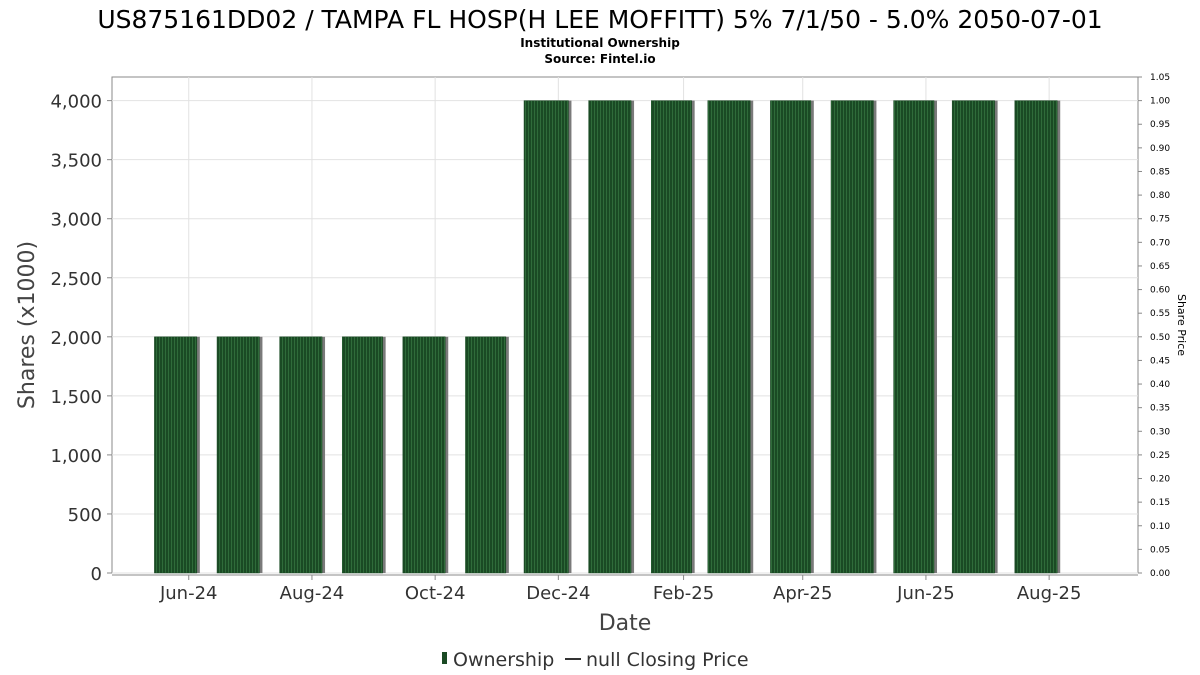 The height and width of the screenshot is (675, 1200). What do you see at coordinates (1160, 385) in the screenshot?
I see `y2-tick-label: 0.40` at bounding box center [1160, 385].